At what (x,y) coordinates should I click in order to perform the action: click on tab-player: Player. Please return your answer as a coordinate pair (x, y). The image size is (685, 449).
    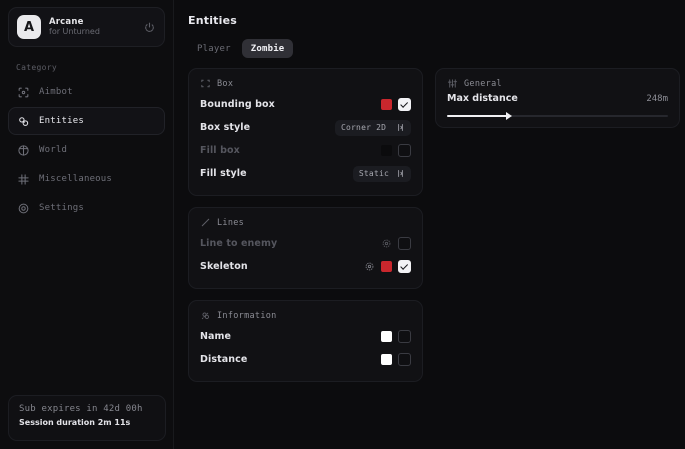
    Looking at the image, I should click on (214, 48).